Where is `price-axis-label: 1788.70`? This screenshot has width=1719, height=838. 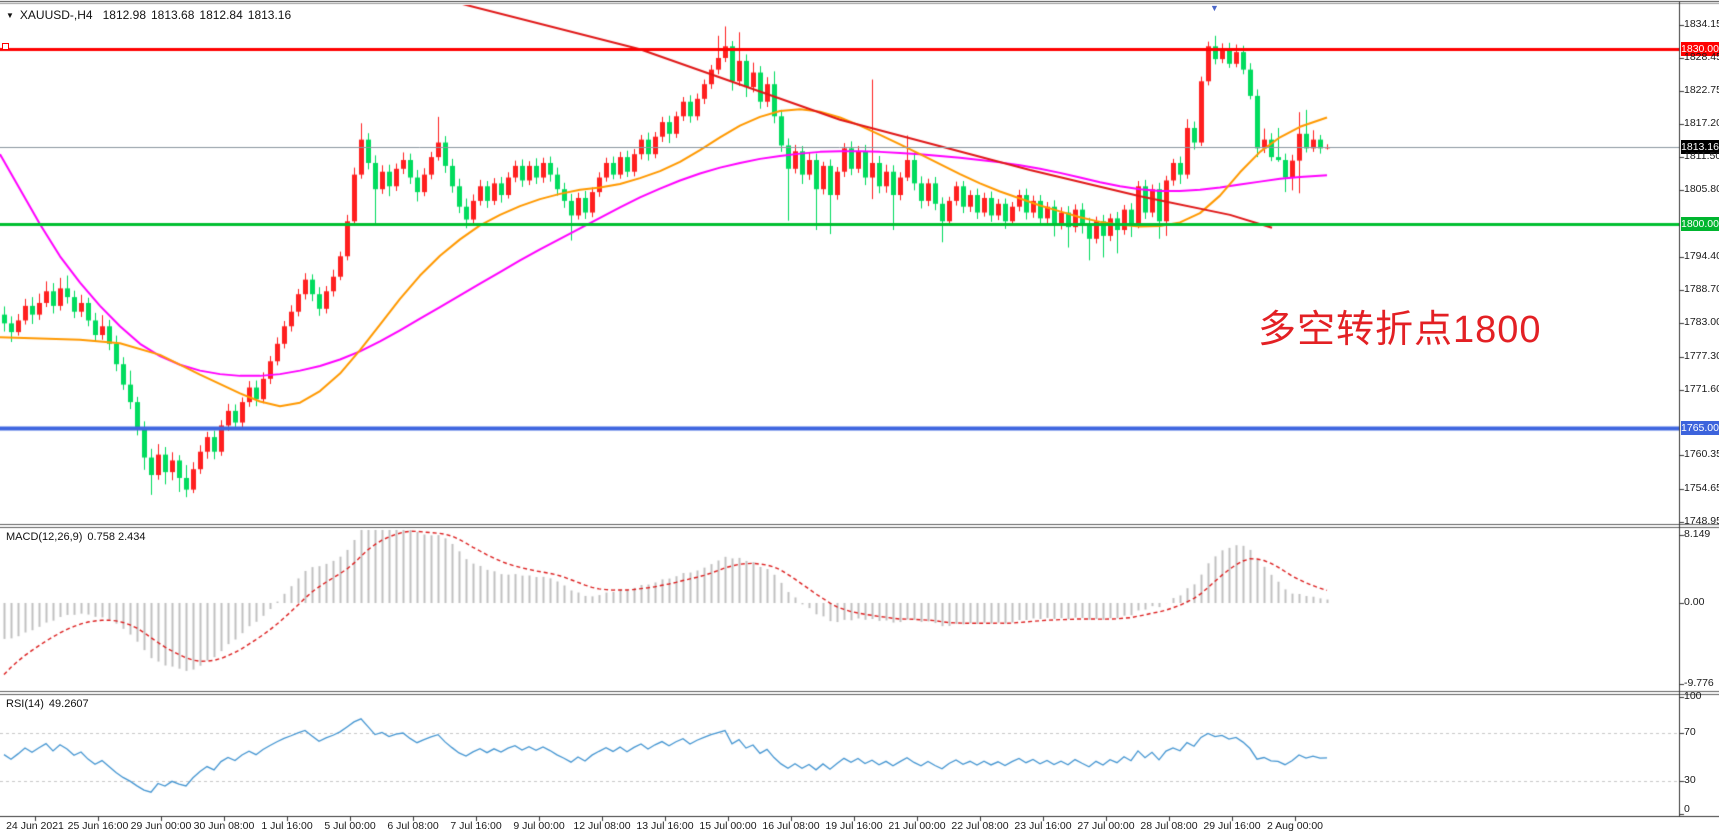 price-axis-label: 1788.70 is located at coordinates (1701, 289).